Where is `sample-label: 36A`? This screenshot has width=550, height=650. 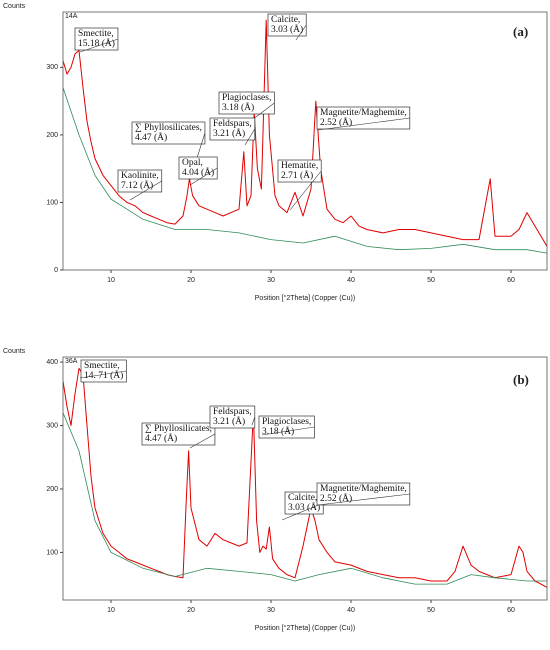 sample-label: 36A is located at coordinates (71, 361).